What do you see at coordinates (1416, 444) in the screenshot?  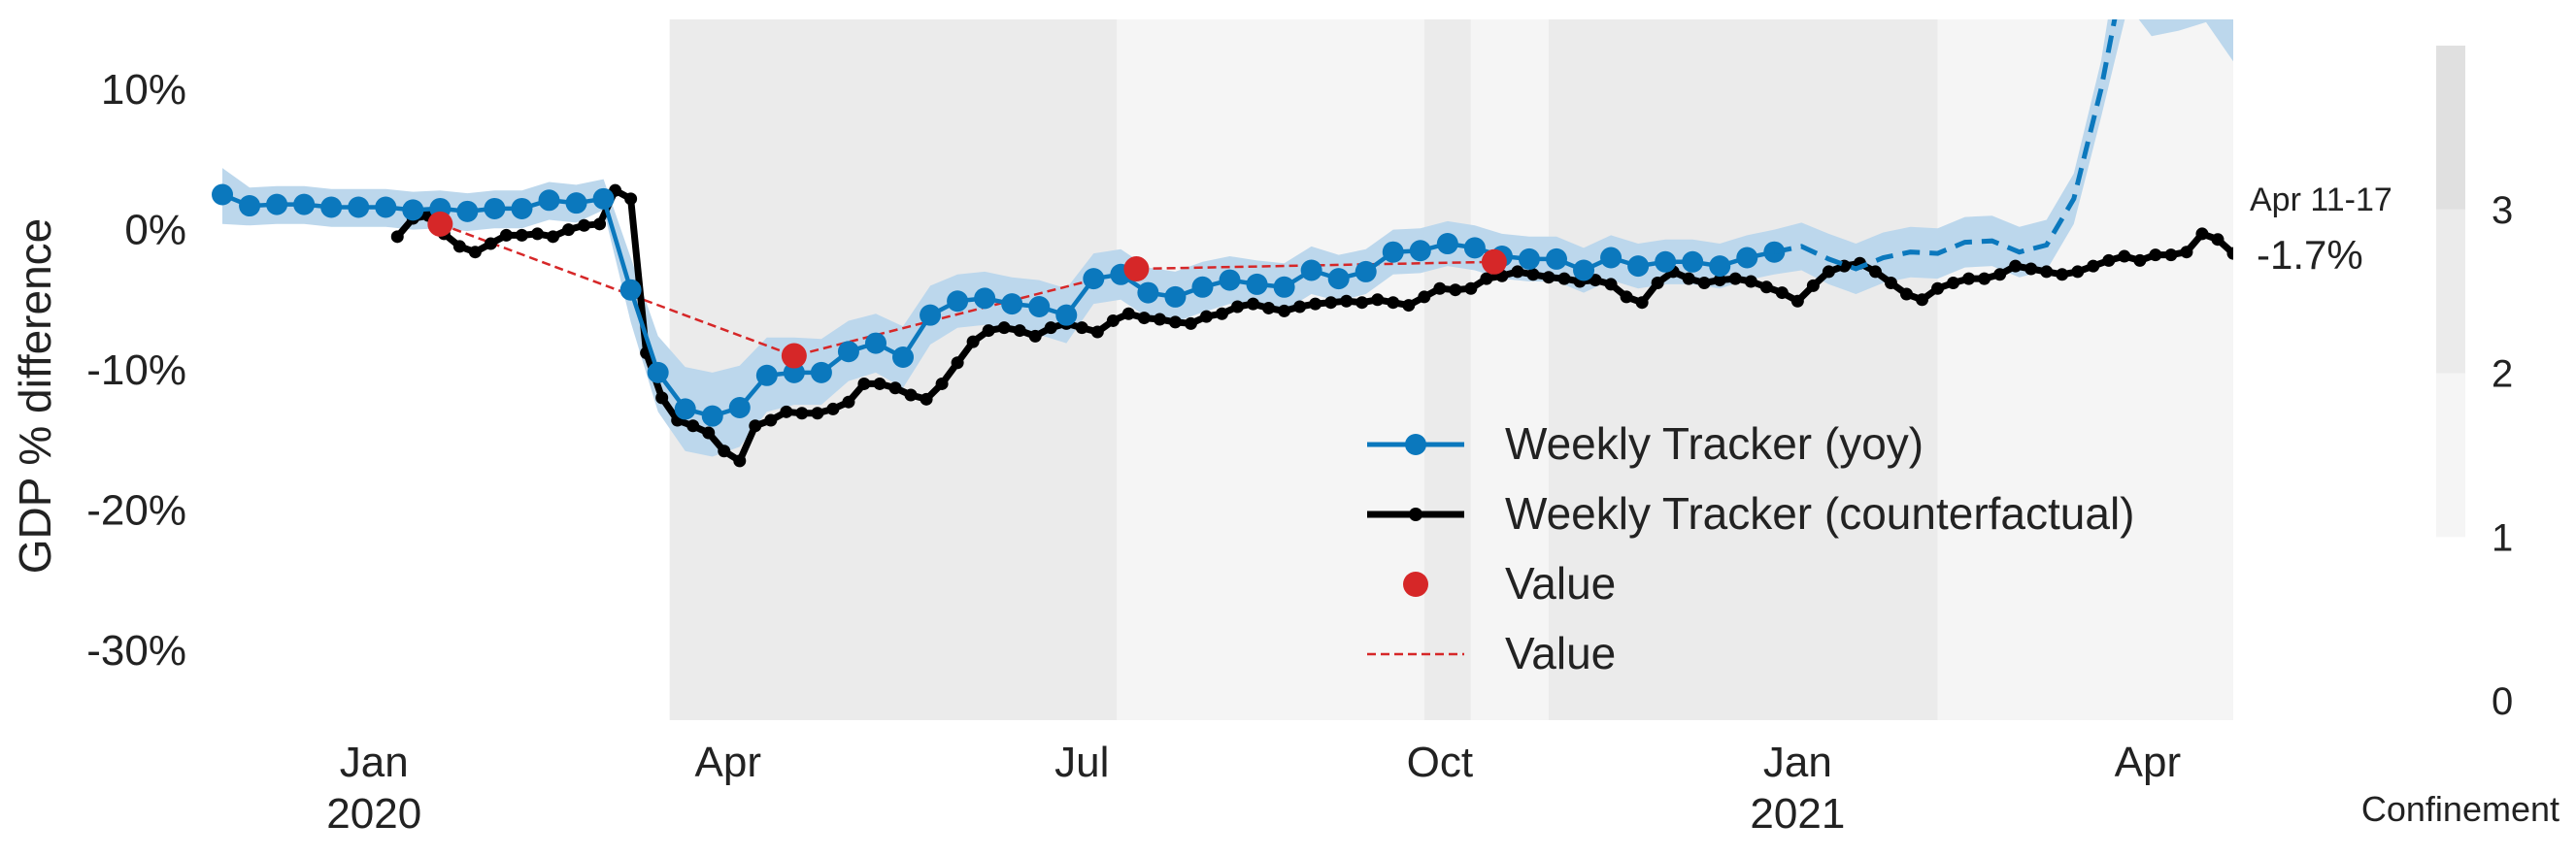 I see `legend-marker` at bounding box center [1416, 444].